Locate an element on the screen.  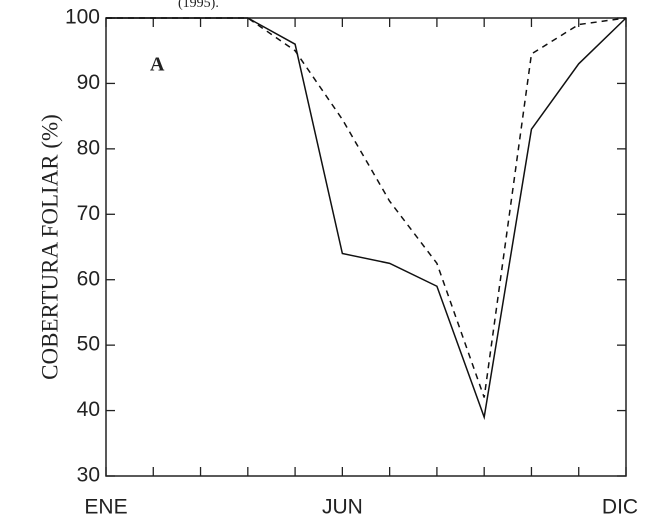
panel-label: A is located at coordinates (157, 65).